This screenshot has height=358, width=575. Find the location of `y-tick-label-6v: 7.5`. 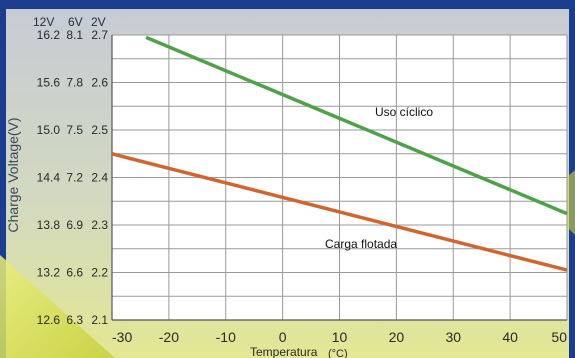

y-tick-label-6v: 7.5 is located at coordinates (74, 130).